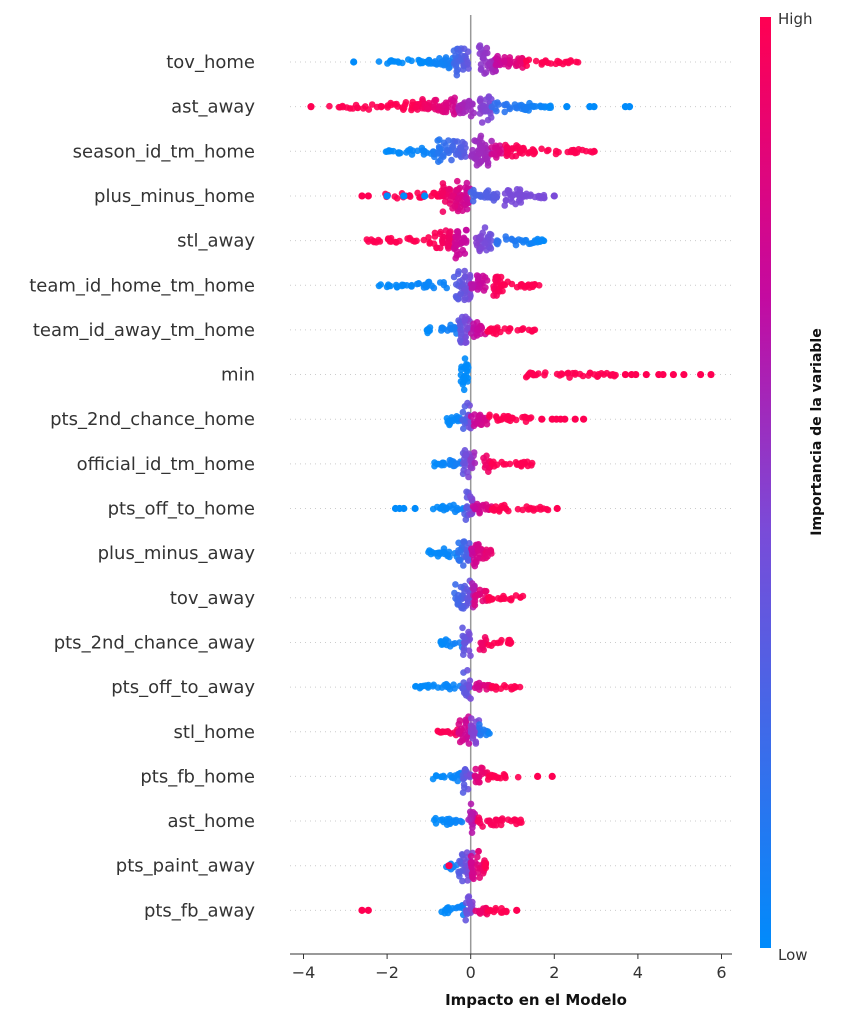 The height and width of the screenshot is (1028, 845). I want to click on feature-swarm-stl_away, so click(455, 243).